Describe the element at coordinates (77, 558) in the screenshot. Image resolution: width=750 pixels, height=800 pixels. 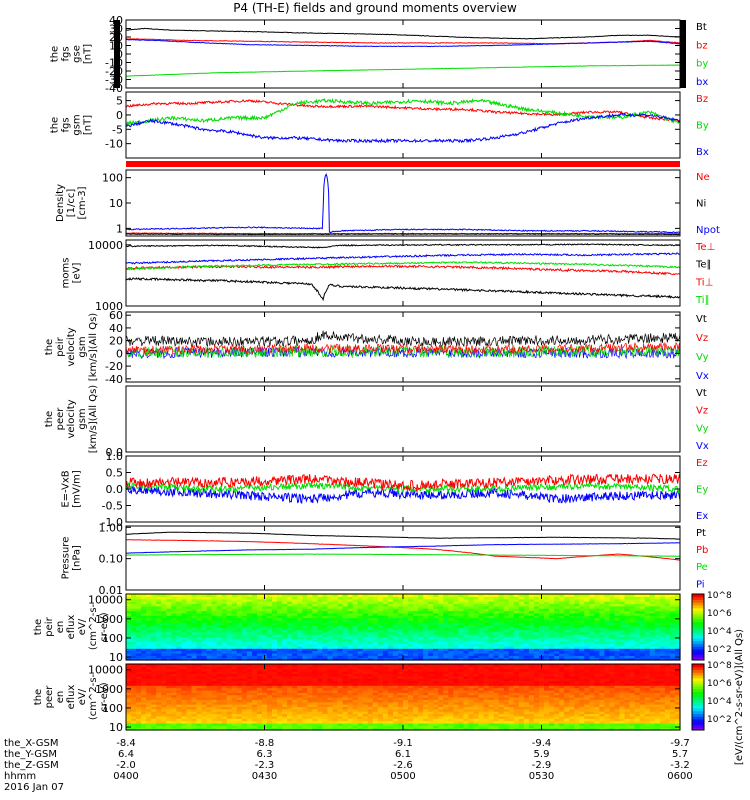
I see `y-axis-label-line: [nPa]` at that location.